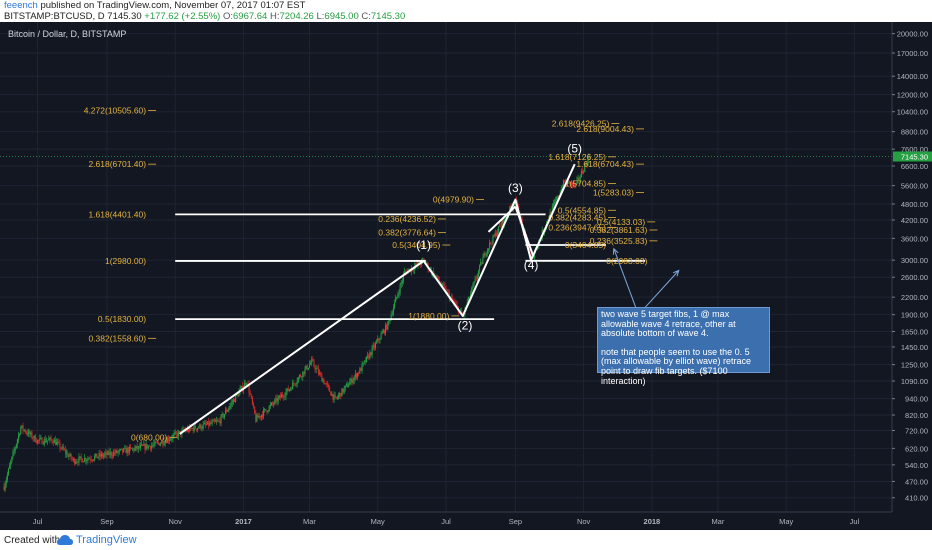 This screenshot has height=550, width=932. I want to click on tradingview-cloud-icon, so click(65, 540).